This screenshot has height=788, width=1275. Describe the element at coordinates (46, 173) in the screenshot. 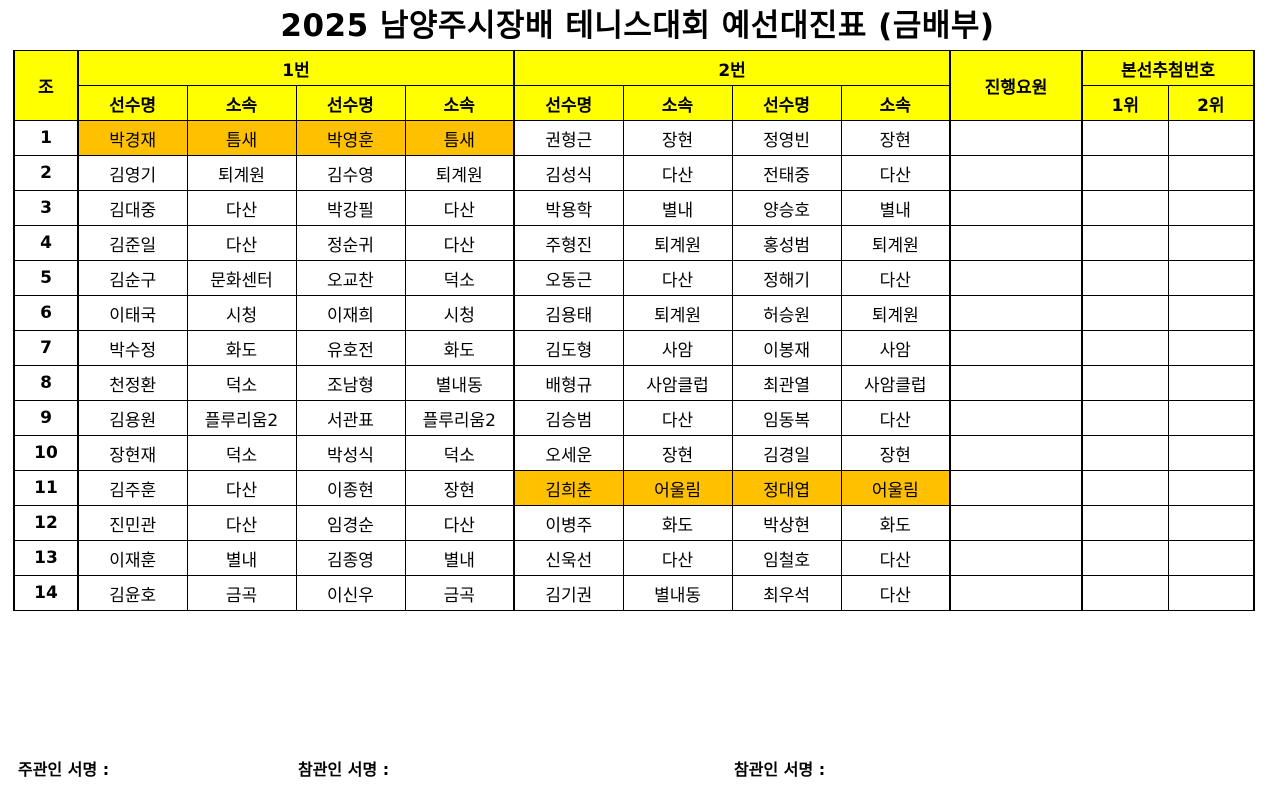

I see `group-number: 2` at that location.